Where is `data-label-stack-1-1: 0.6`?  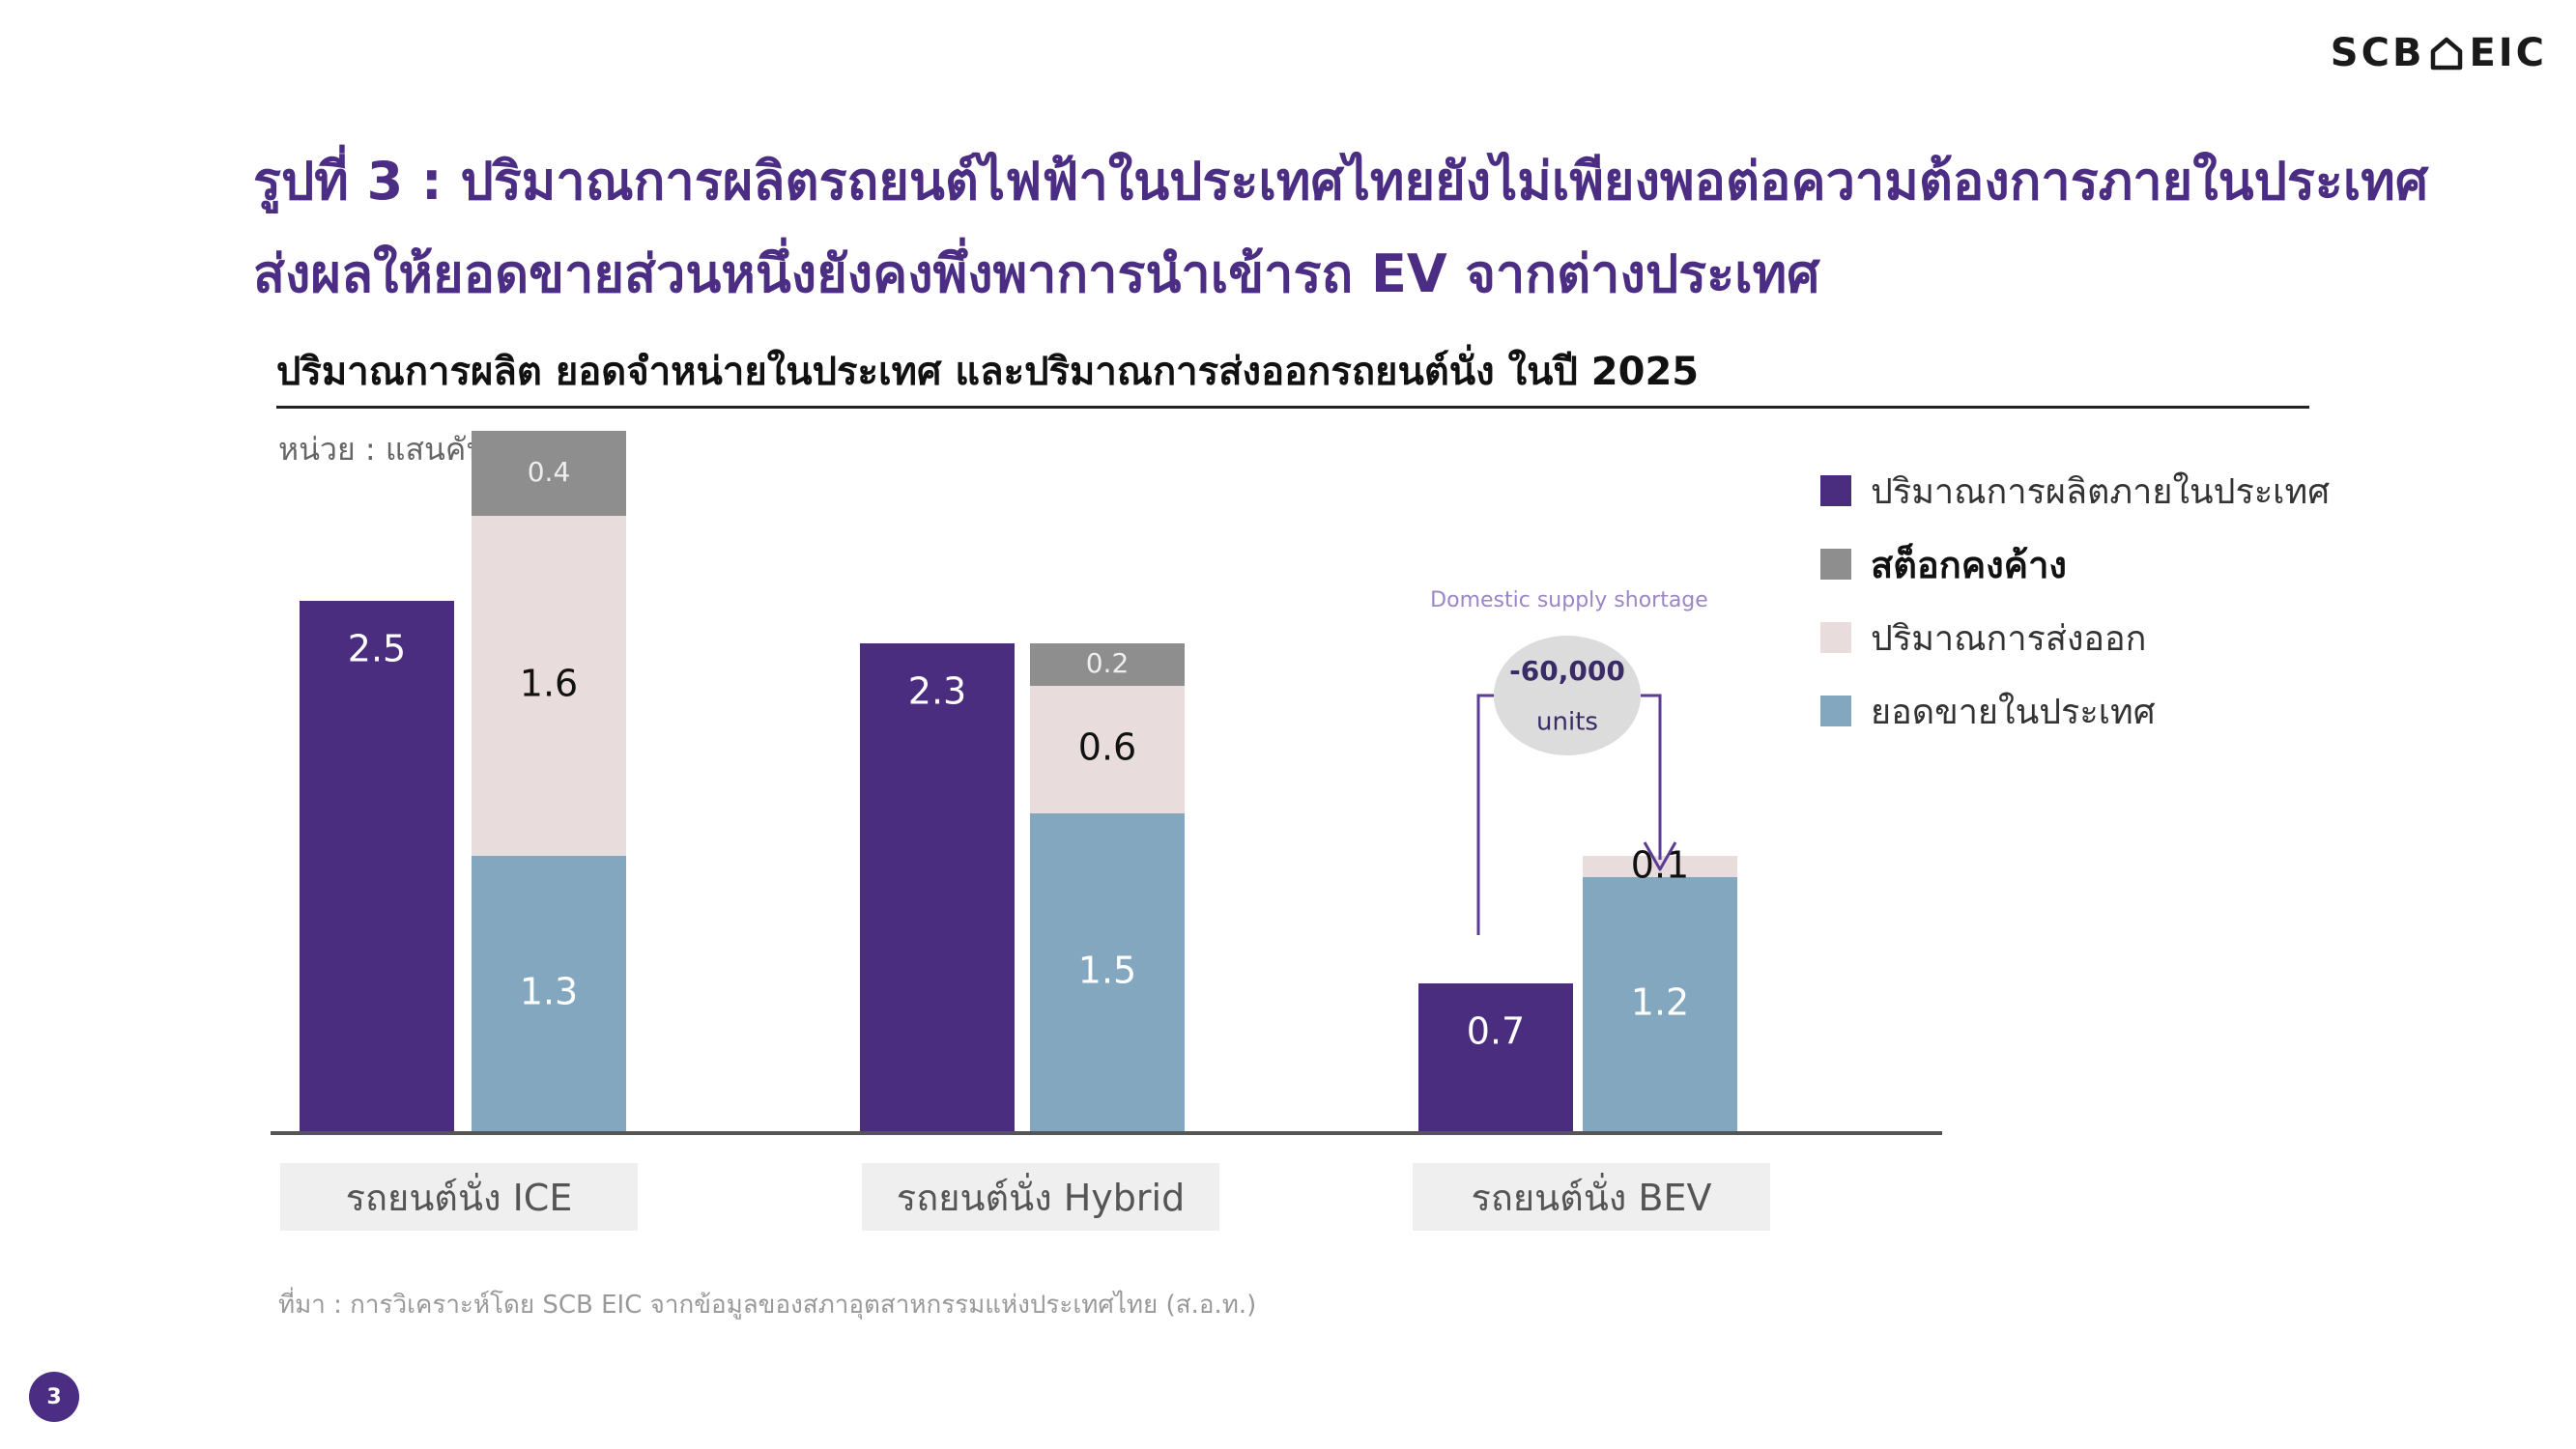
data-label-stack-1-1: 0.6 is located at coordinates (1107, 747).